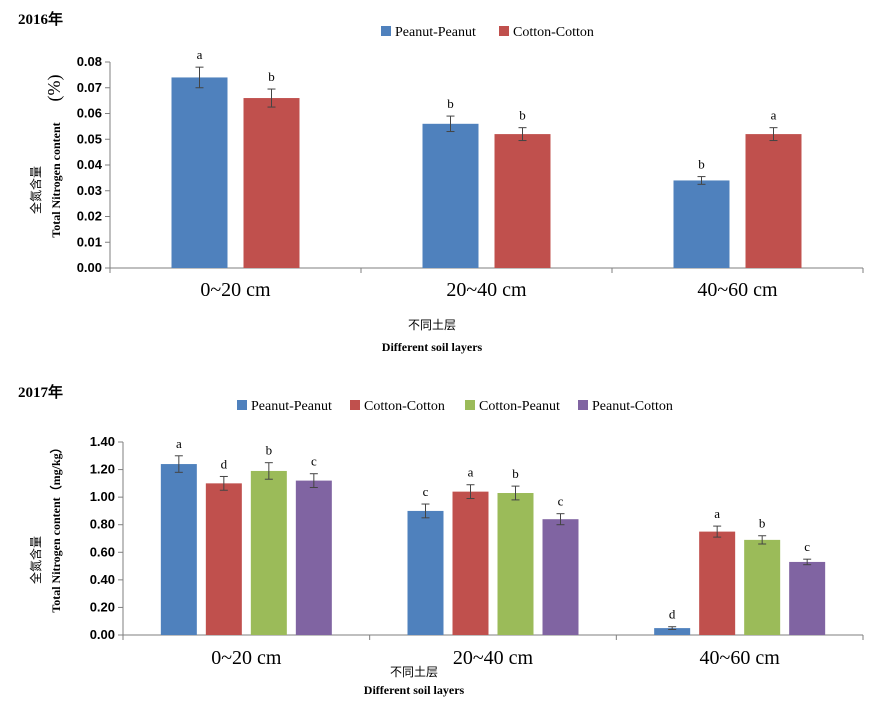 Image resolution: width=886 pixels, height=712 pixels. What do you see at coordinates (89, 61) in the screenshot?
I see `y-tick-label: 0.08` at bounding box center [89, 61].